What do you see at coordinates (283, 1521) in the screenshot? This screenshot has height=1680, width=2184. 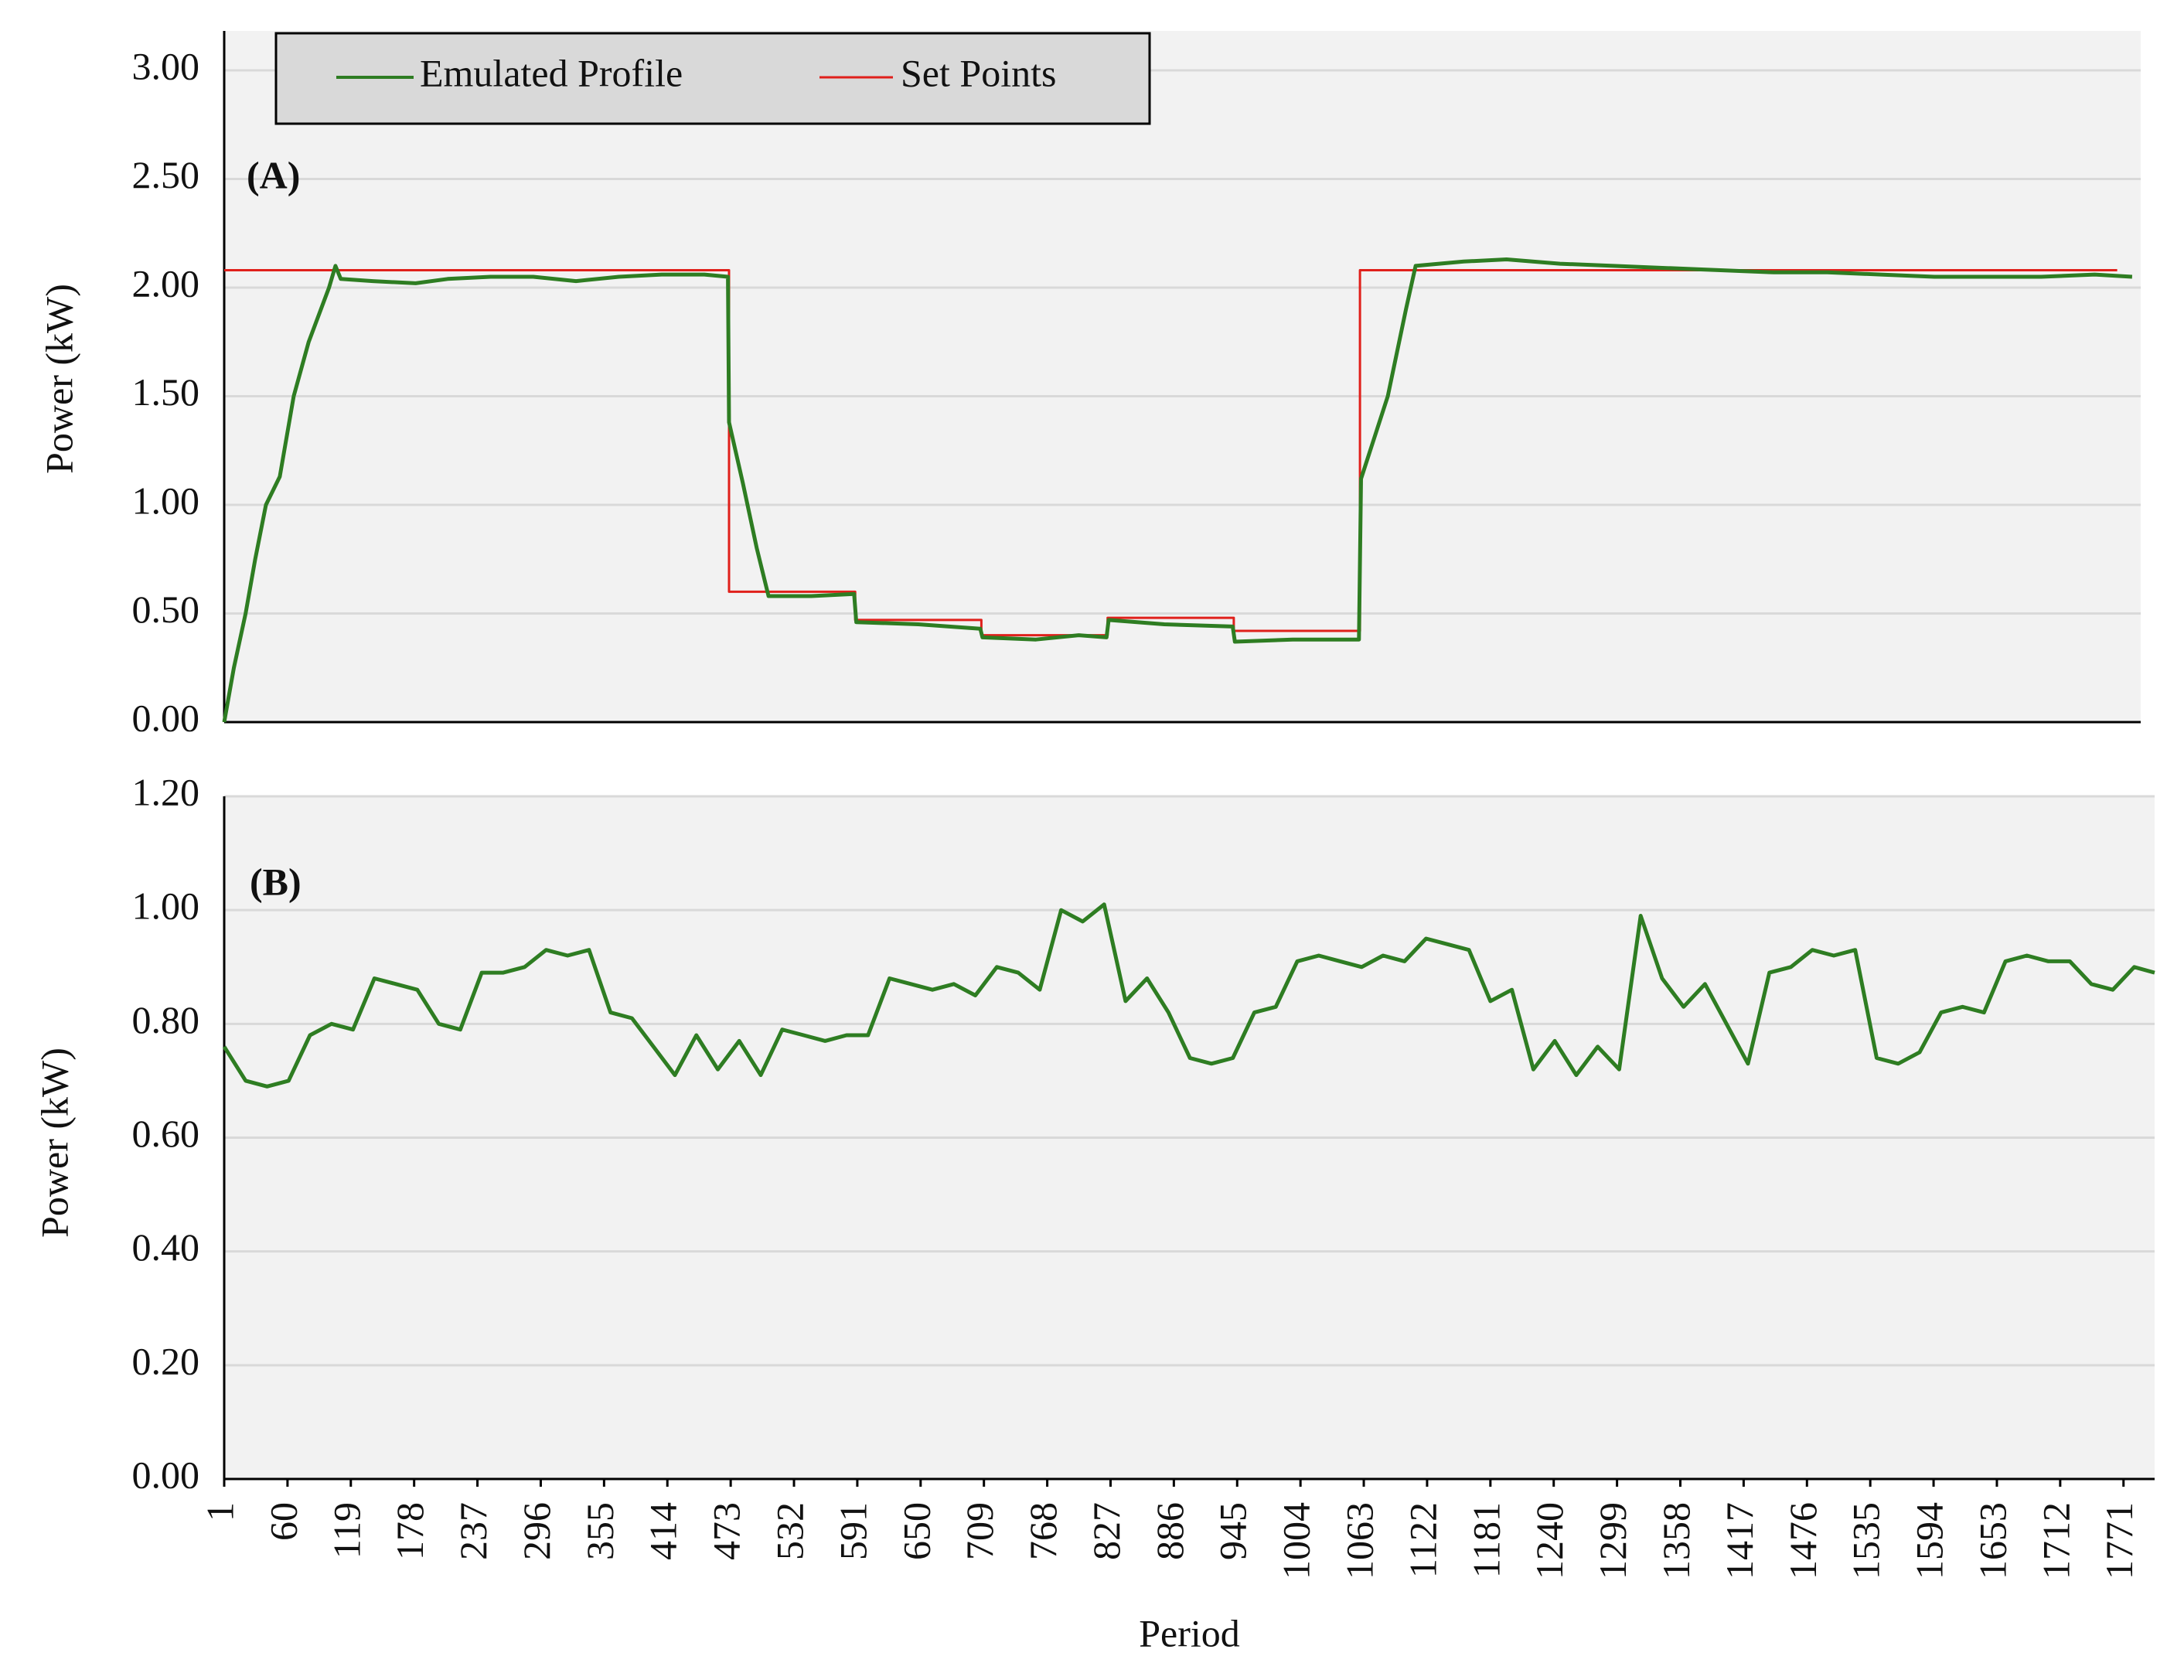 I see `x-tick-label: 60` at bounding box center [283, 1521].